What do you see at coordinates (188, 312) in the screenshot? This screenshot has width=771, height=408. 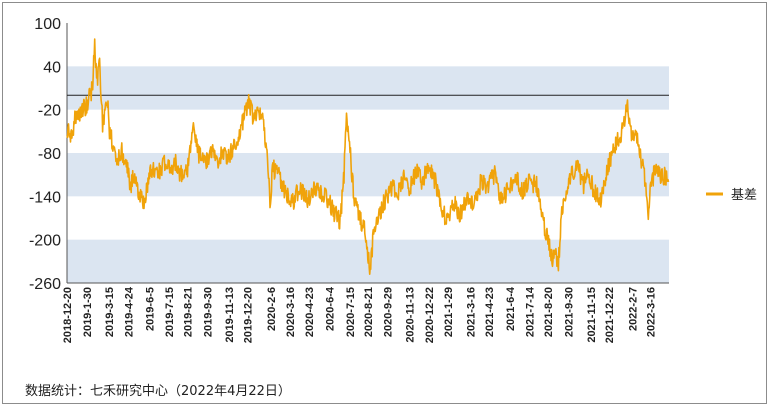 I see `x-tick-label: 2019-8-21` at bounding box center [188, 312].